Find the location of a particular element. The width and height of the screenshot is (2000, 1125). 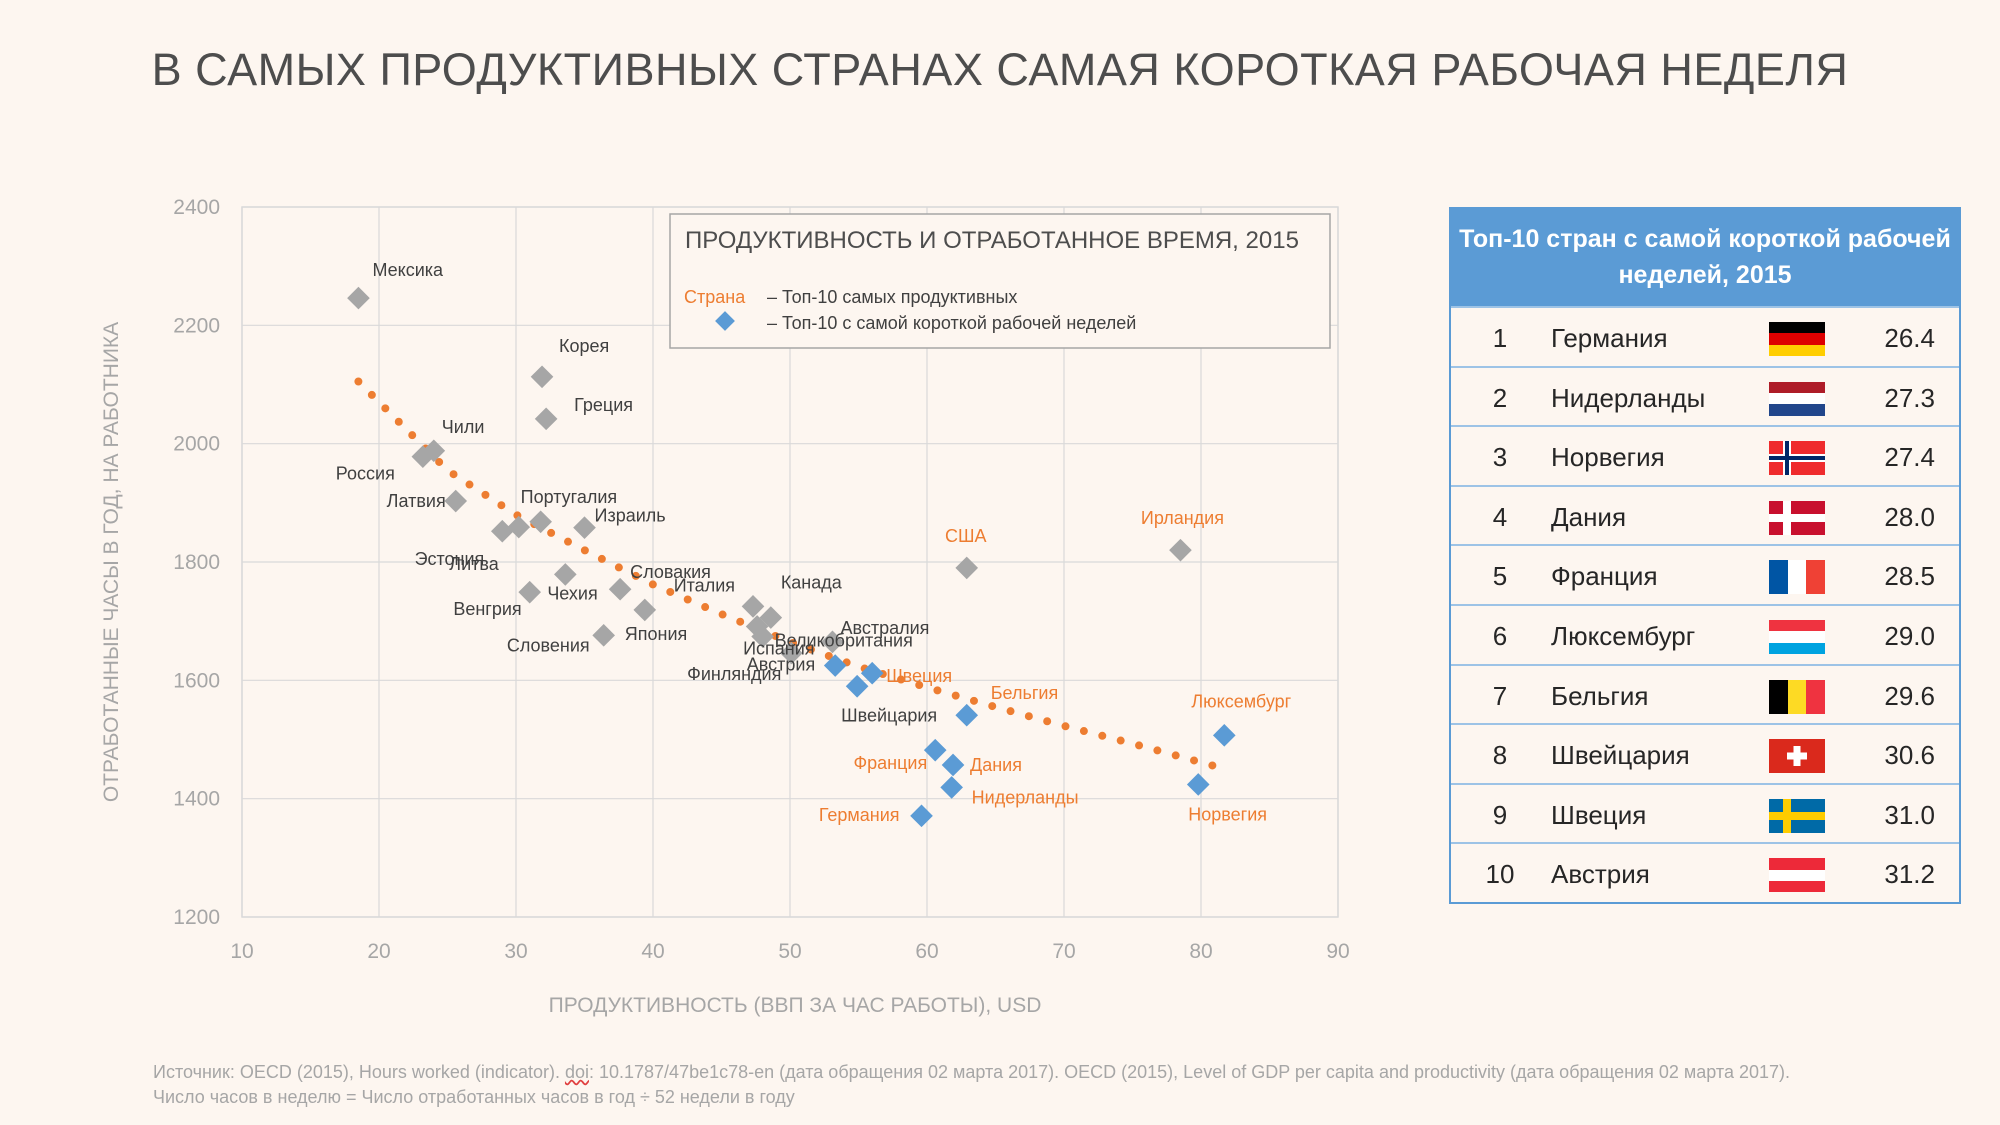

data-point-label: Норвегия is located at coordinates (1227, 814).